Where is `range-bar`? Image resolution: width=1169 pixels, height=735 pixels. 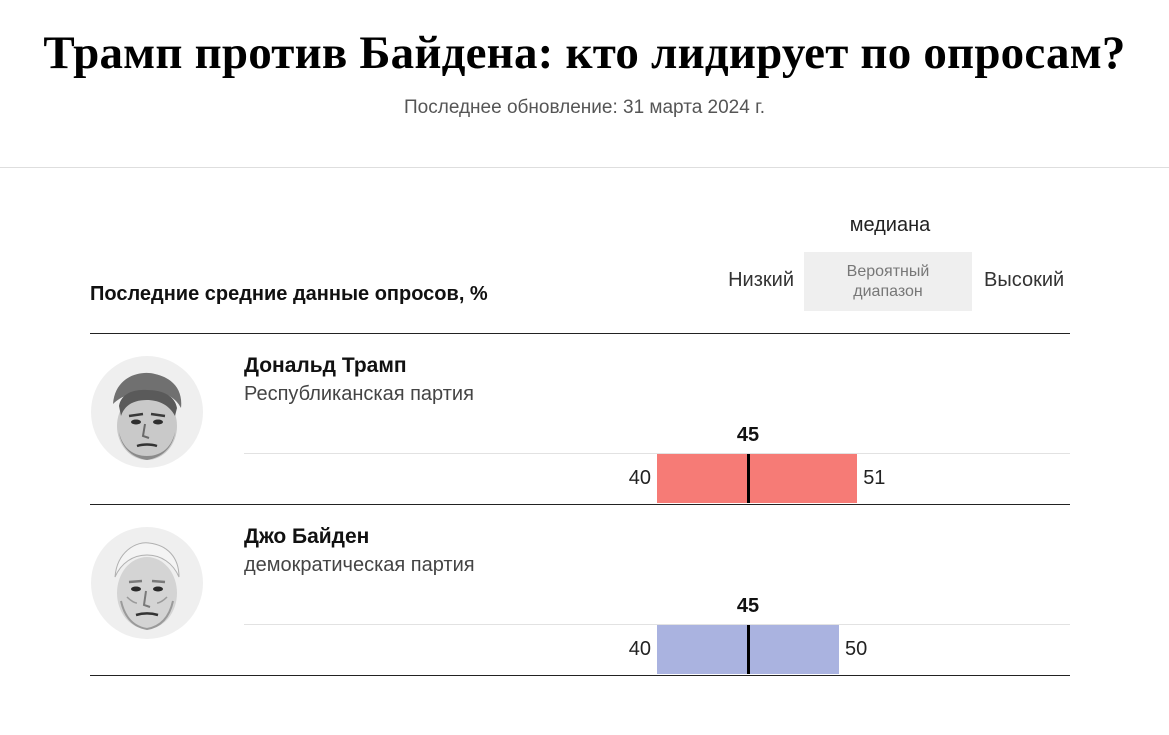 range-bar is located at coordinates (757, 478).